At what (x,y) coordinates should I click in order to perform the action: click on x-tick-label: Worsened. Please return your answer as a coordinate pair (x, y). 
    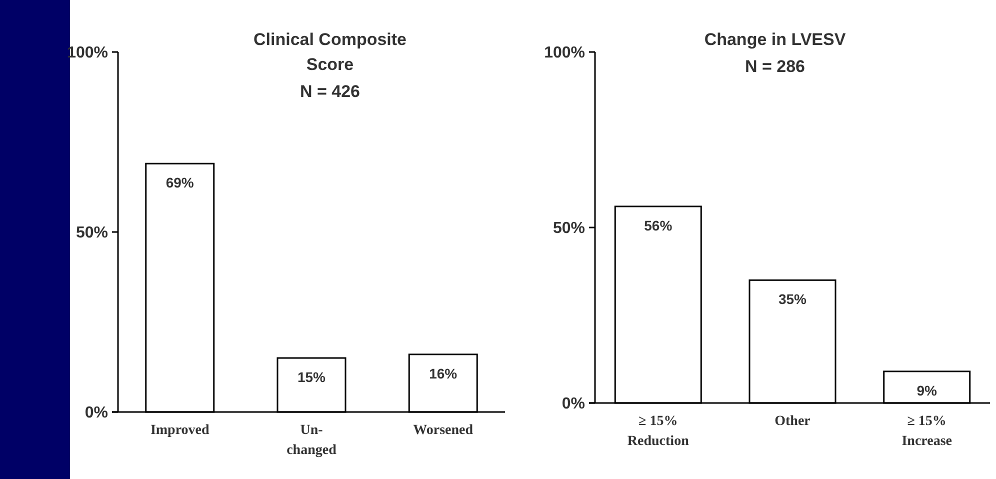
    Looking at the image, I should click on (443, 430).